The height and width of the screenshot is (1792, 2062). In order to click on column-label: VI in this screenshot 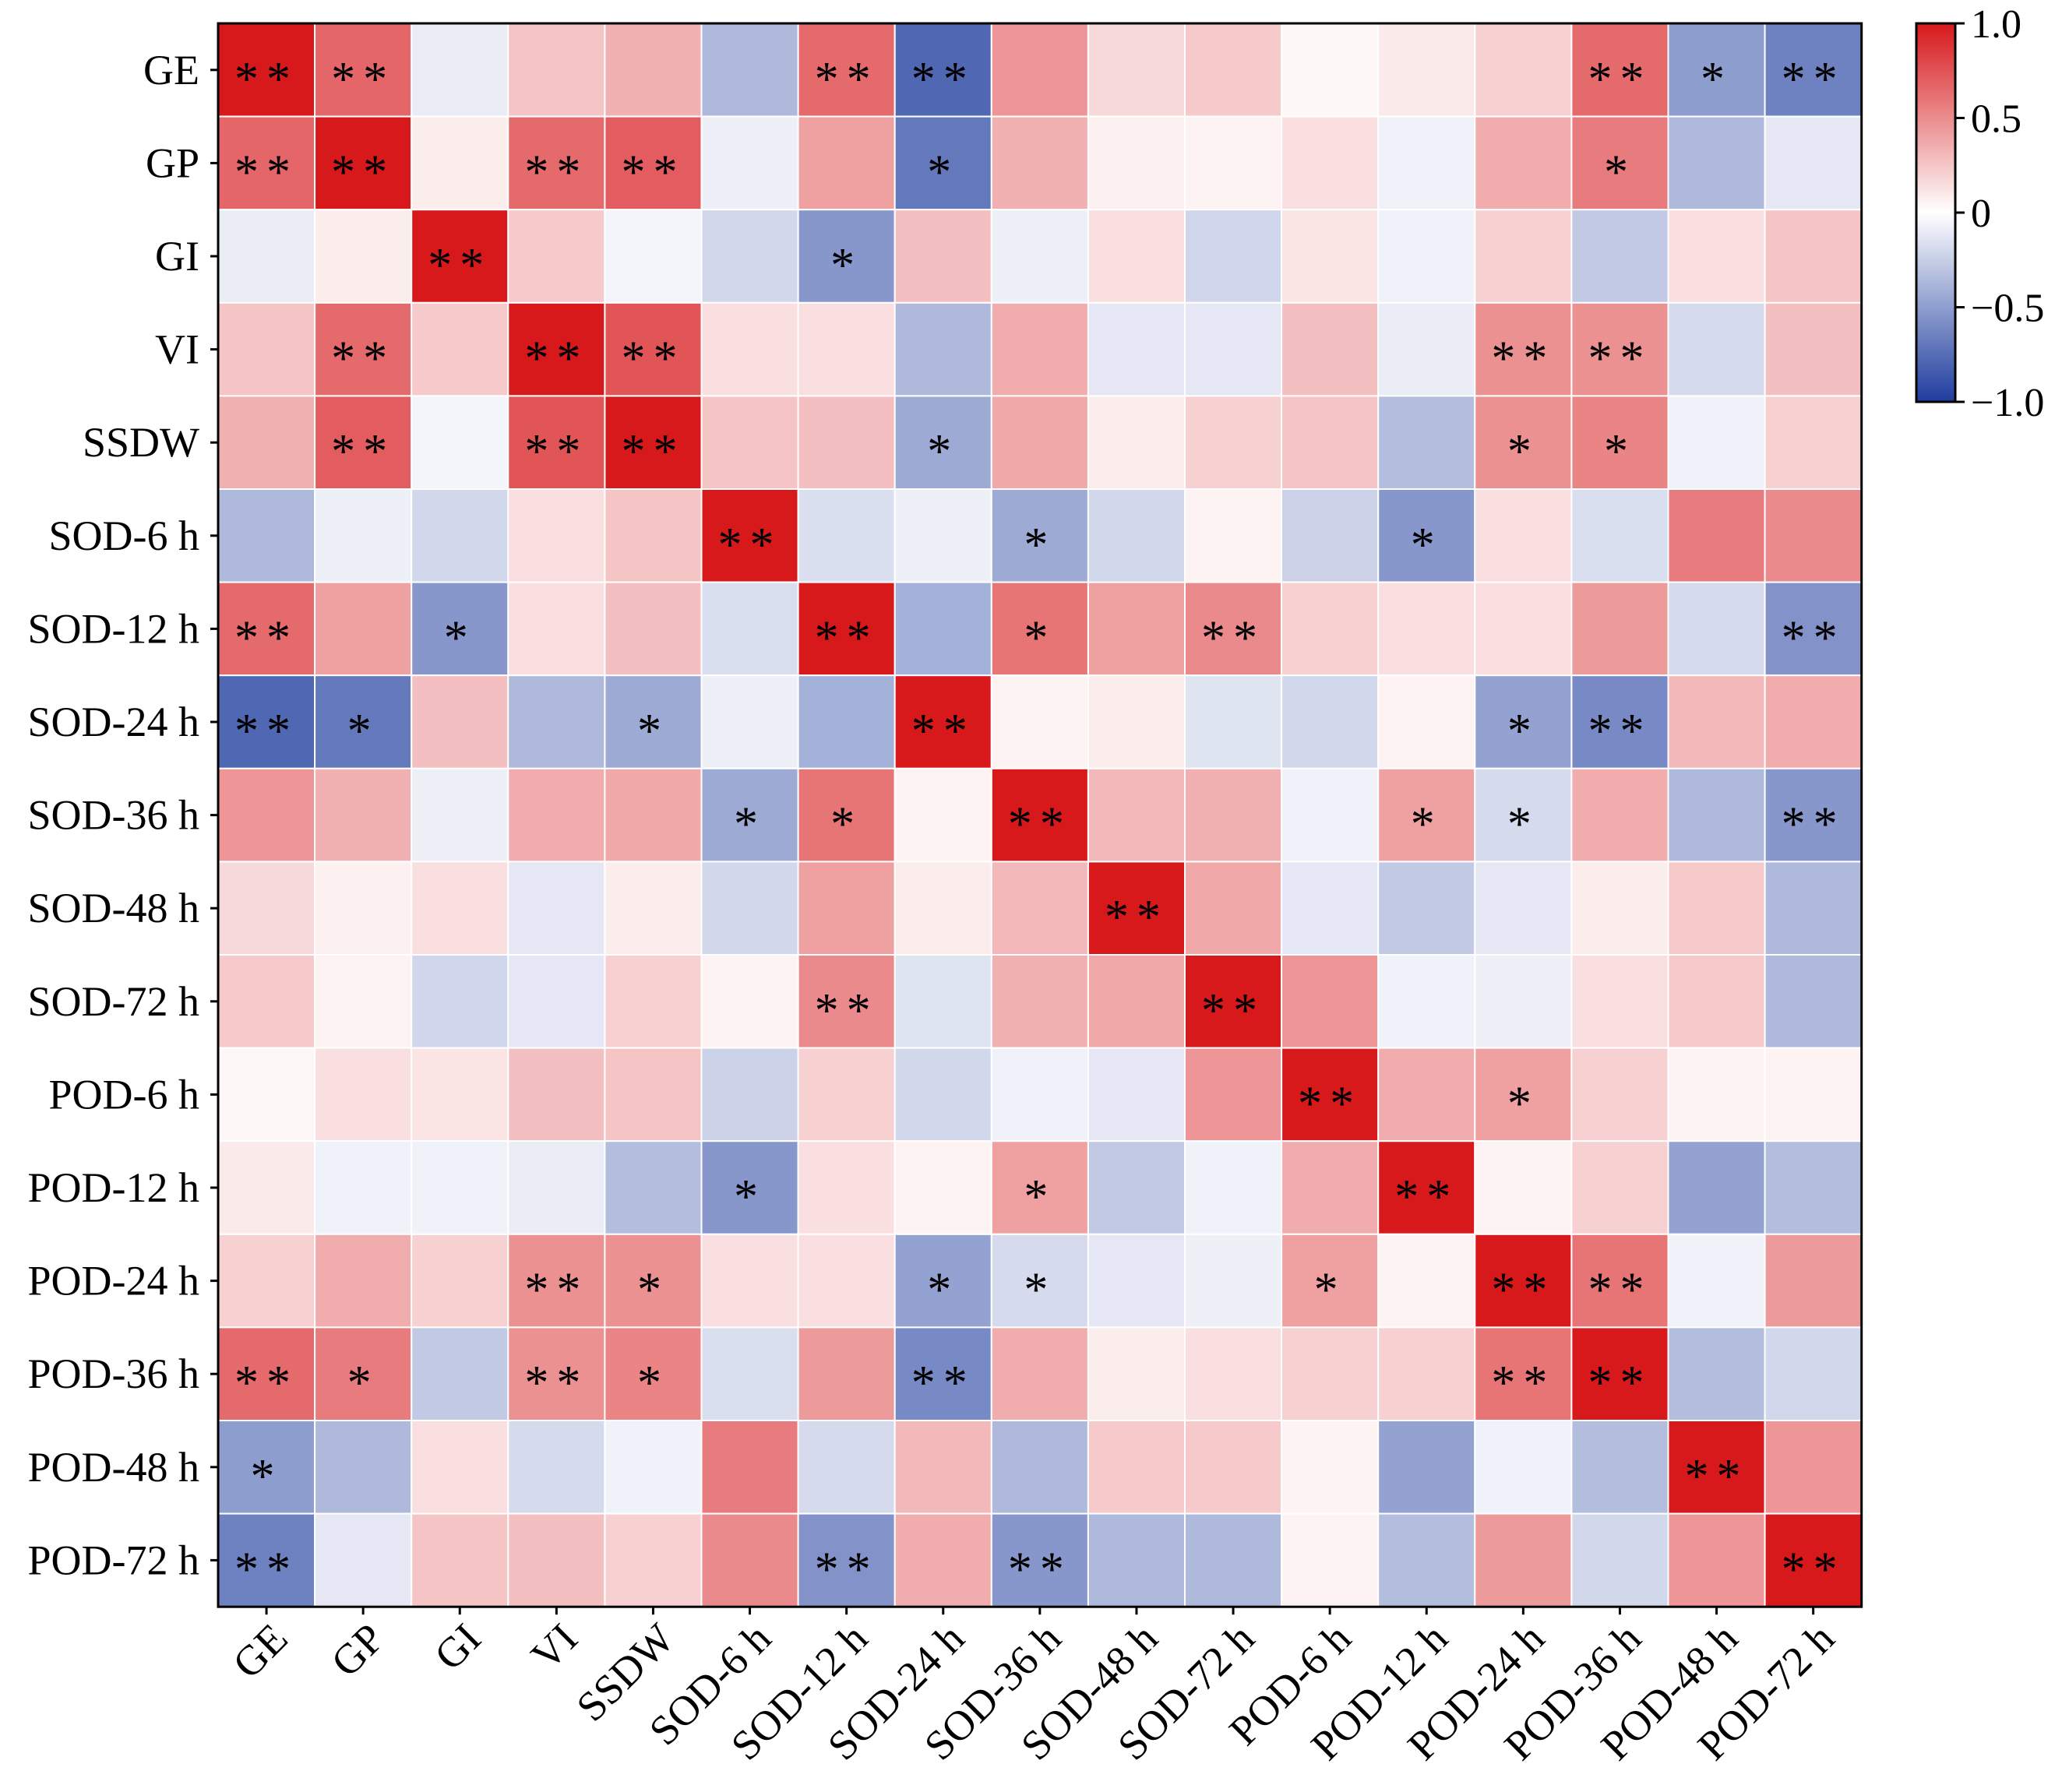, I will do `click(554, 1647)`.